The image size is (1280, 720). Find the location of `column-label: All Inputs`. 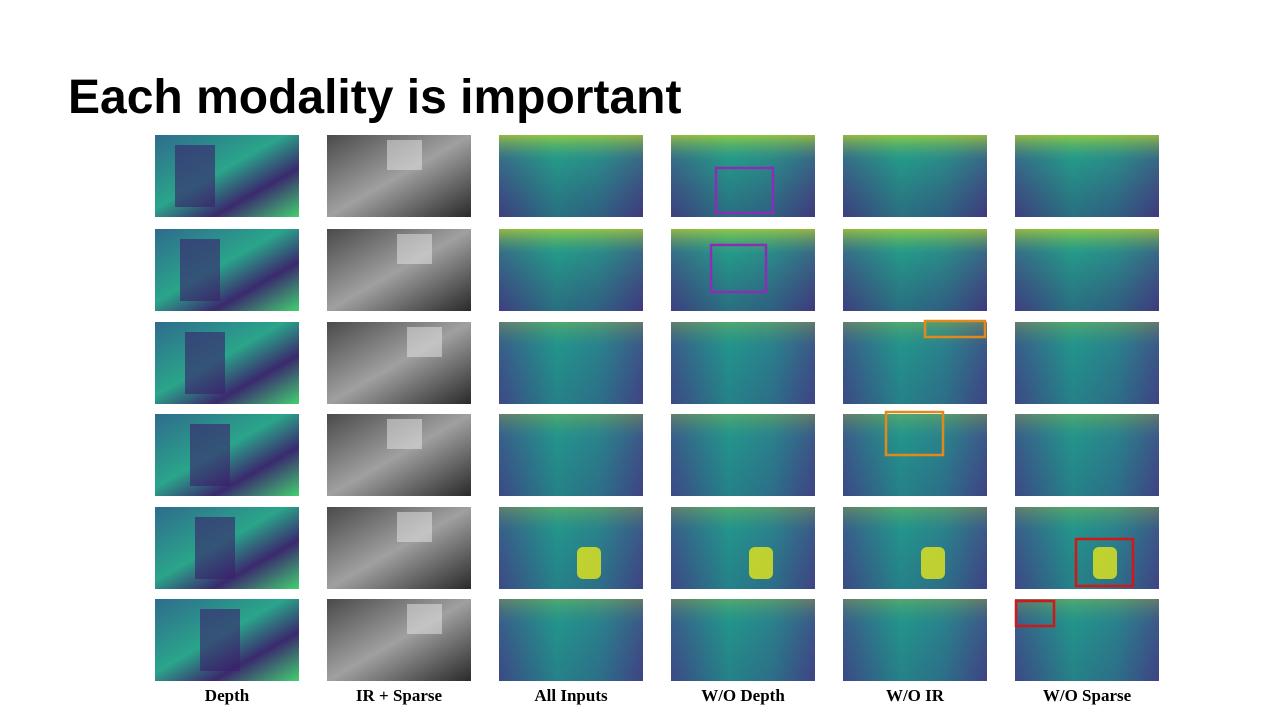

column-label: All Inputs is located at coordinates (571, 695).